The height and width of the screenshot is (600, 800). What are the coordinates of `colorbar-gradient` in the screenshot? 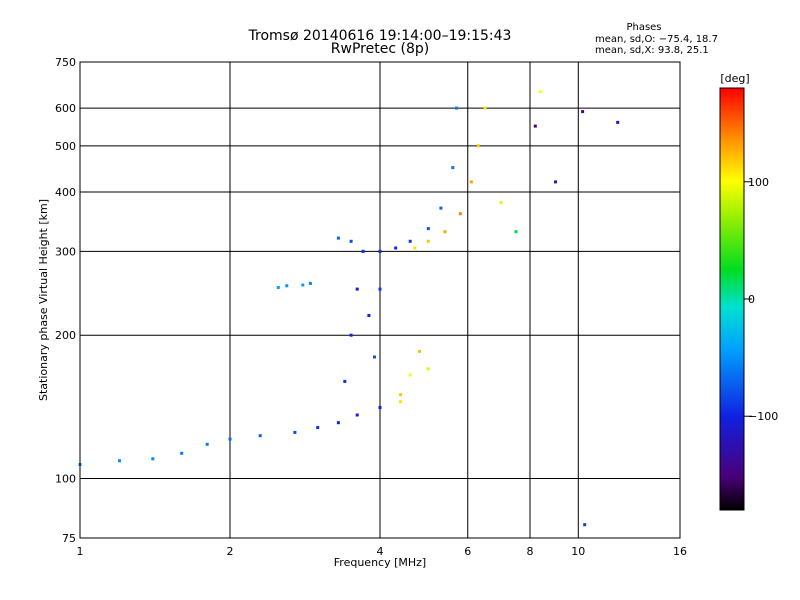 It's located at (732, 299).